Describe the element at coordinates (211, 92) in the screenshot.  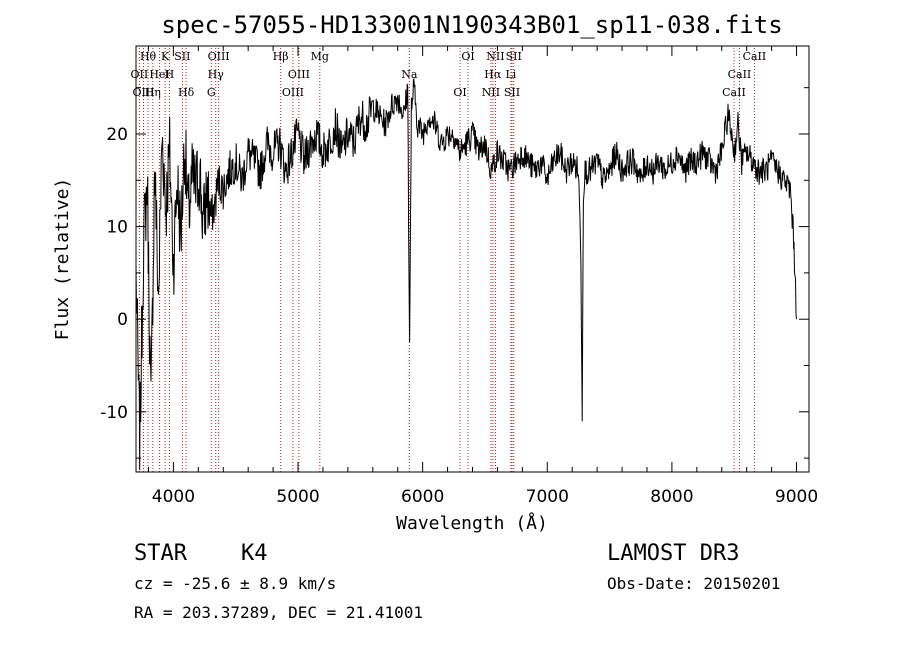
I see `line-label: G` at that location.